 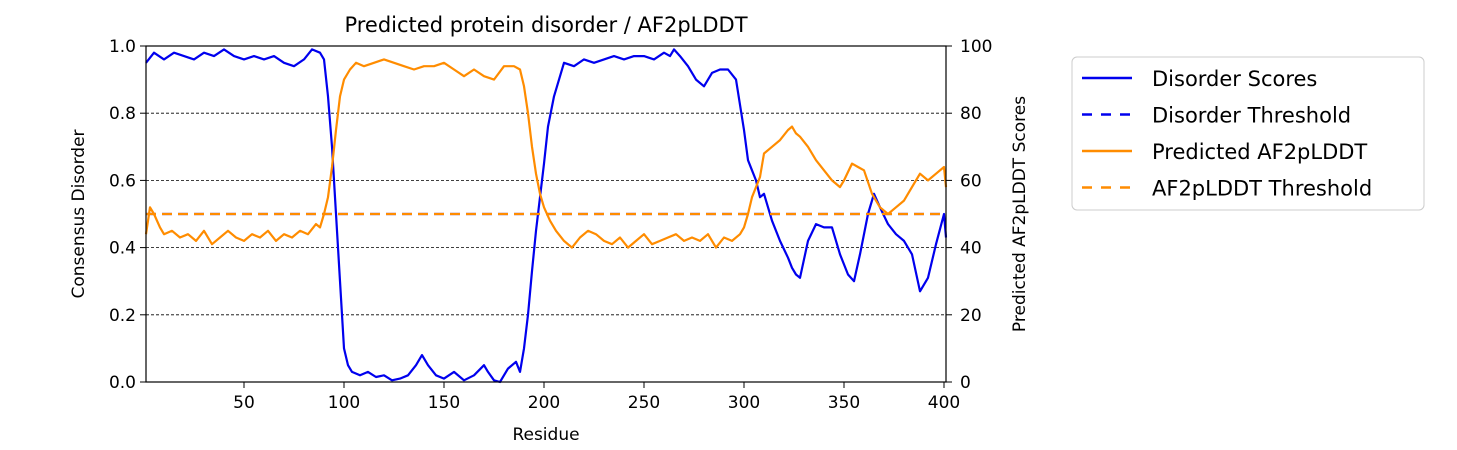 What do you see at coordinates (545, 25) in the screenshot?
I see `chart-title: Predicted protein disorder / AF2pLDDT` at bounding box center [545, 25].